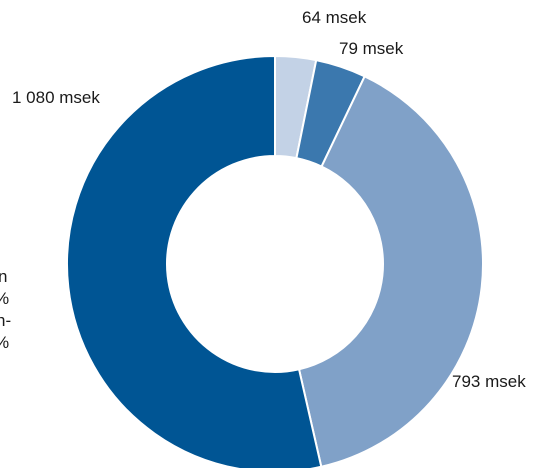 The width and height of the screenshot is (546, 468). I want to click on slice-label-1080: 1 080 msek, so click(56, 97).